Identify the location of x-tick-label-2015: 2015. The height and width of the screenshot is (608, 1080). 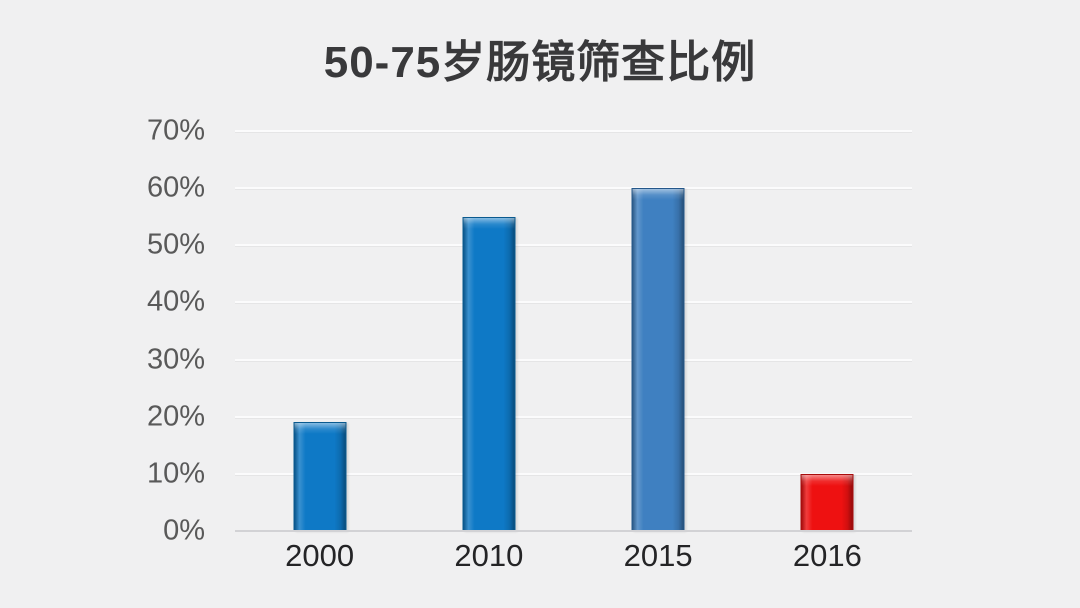
(658, 555).